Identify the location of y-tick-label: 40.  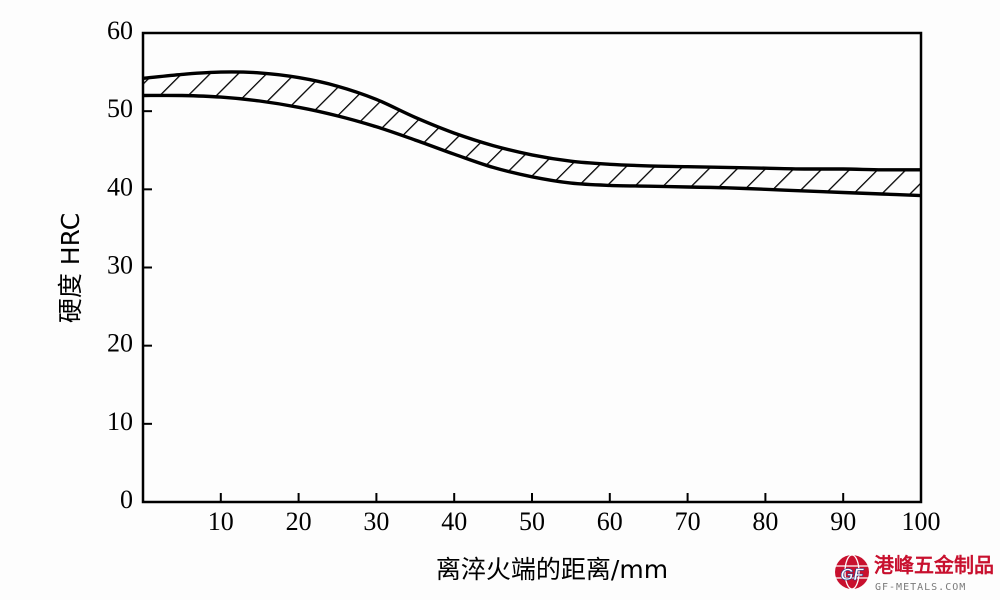
(120, 186).